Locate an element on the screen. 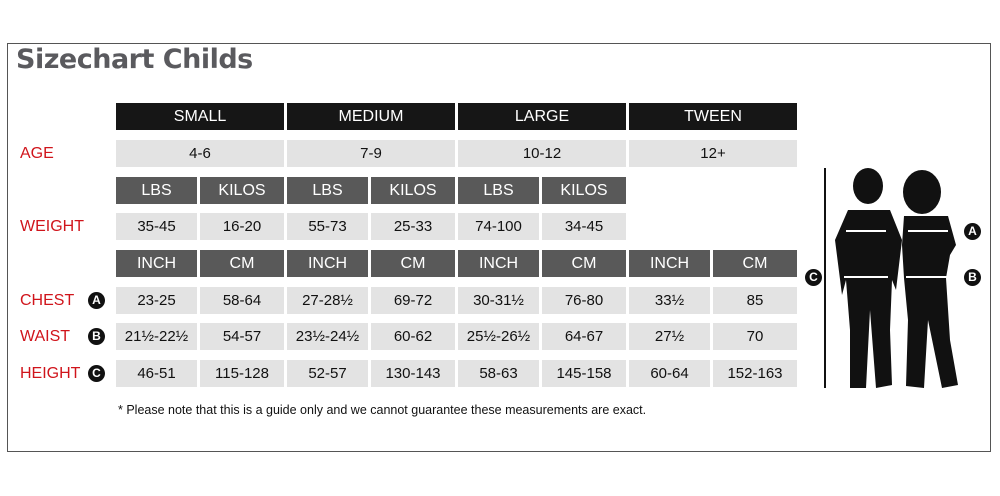 The width and height of the screenshot is (1000, 496). height-cell: 152-163 is located at coordinates (755, 373).